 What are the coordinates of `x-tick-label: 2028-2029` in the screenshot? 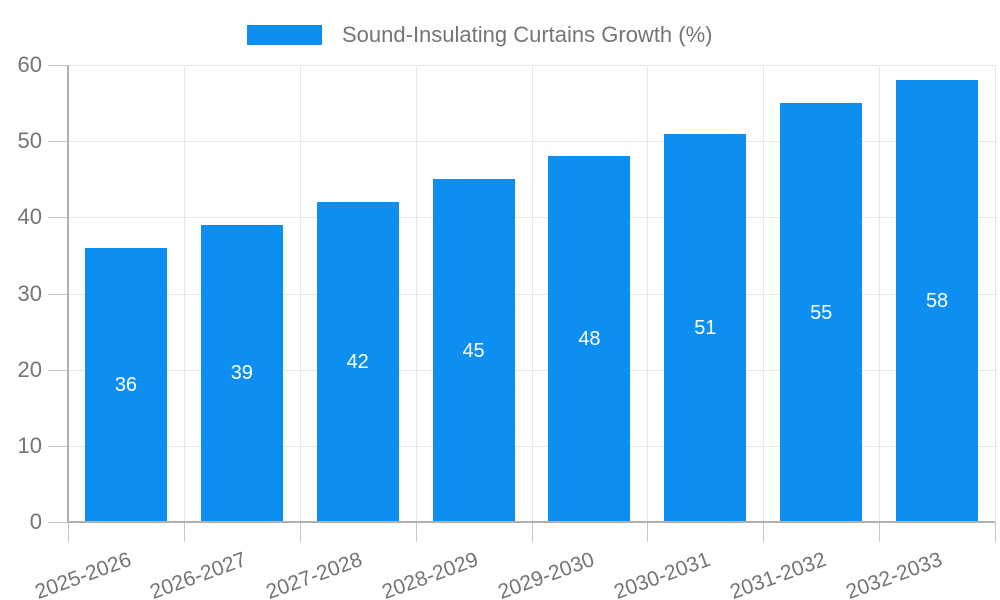 It's located at (430, 574).